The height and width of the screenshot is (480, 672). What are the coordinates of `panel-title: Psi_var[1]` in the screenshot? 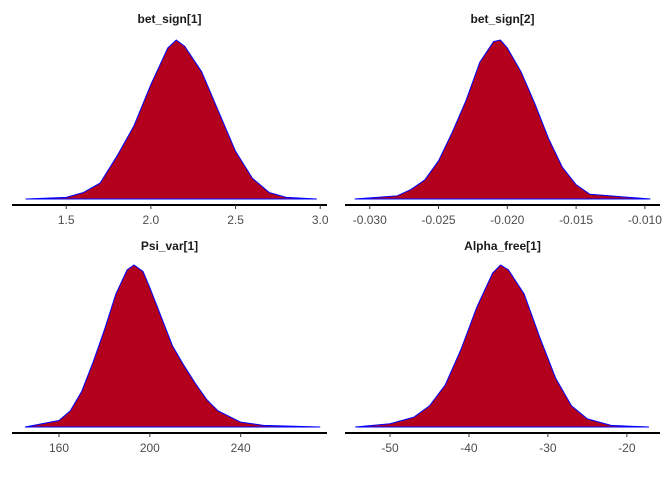 It's located at (169, 246).